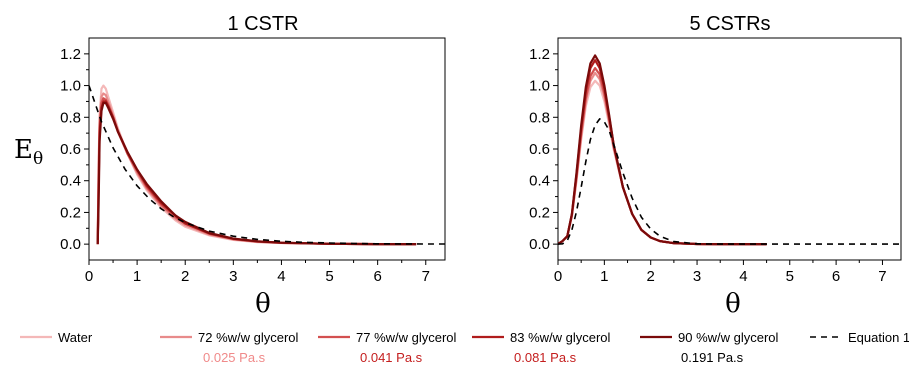 The width and height of the screenshot is (909, 367). I want to click on viscosity-label: 0.041 Pa.s, so click(391, 357).